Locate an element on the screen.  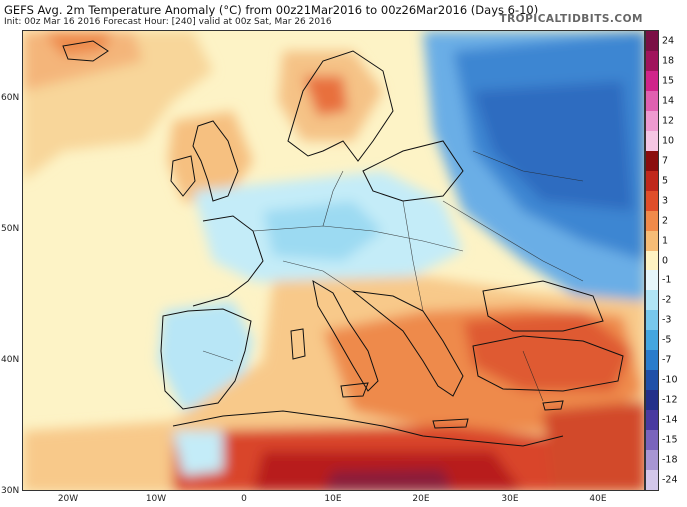
coast-scandinavia is located at coordinates (340, 106).